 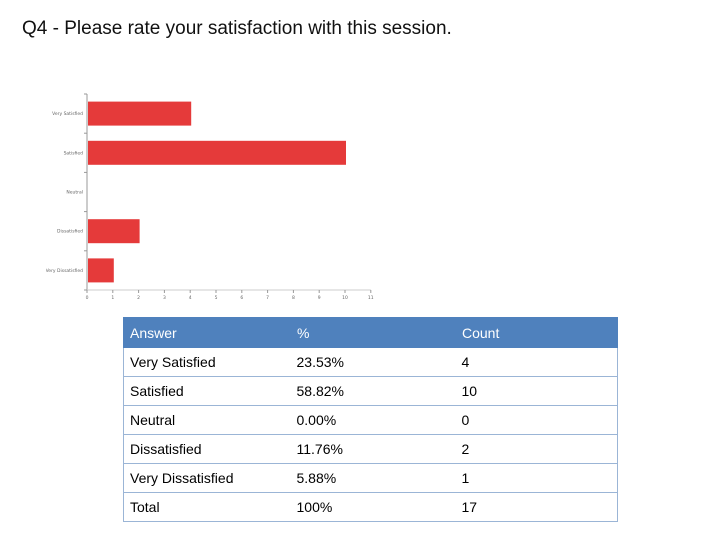 What do you see at coordinates (536, 449) in the screenshot?
I see `count-cell: 2` at bounding box center [536, 449].